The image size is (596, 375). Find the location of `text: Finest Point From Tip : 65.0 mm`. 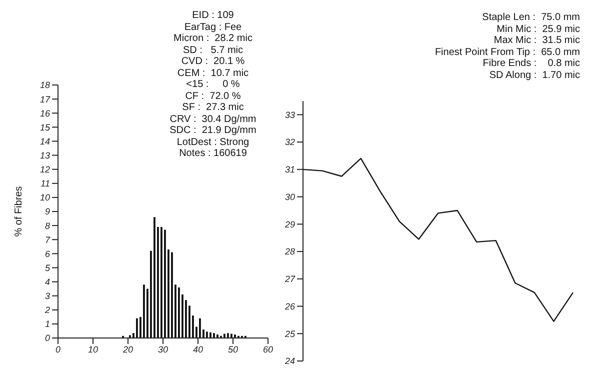

text: Finest Point From Tip : 65.0 mm is located at coordinates (507, 52).